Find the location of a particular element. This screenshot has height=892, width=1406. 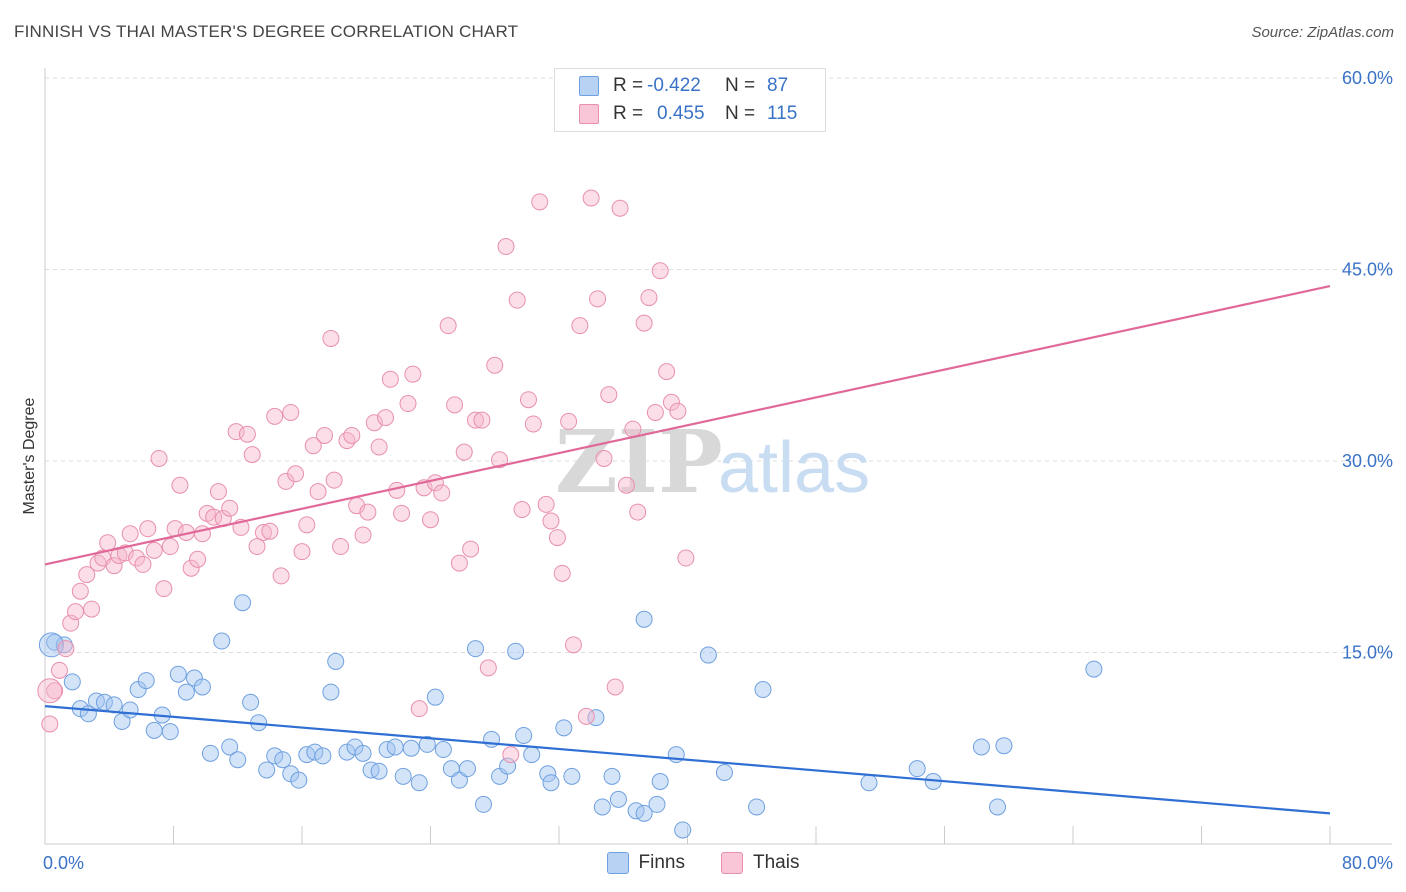

finns-legend-swatch is located at coordinates (617, 863).